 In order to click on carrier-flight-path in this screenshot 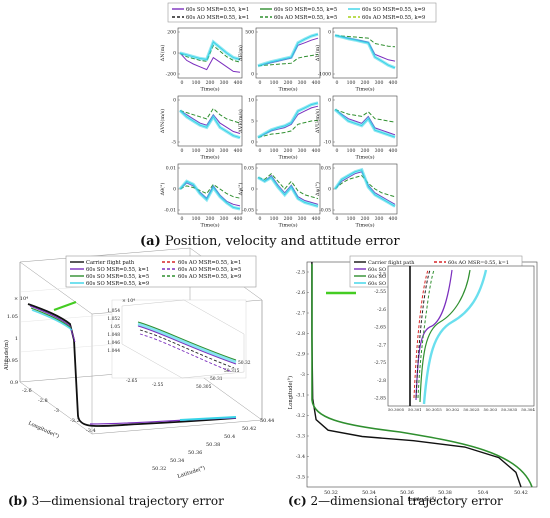, I will do `click(132, 365)`.